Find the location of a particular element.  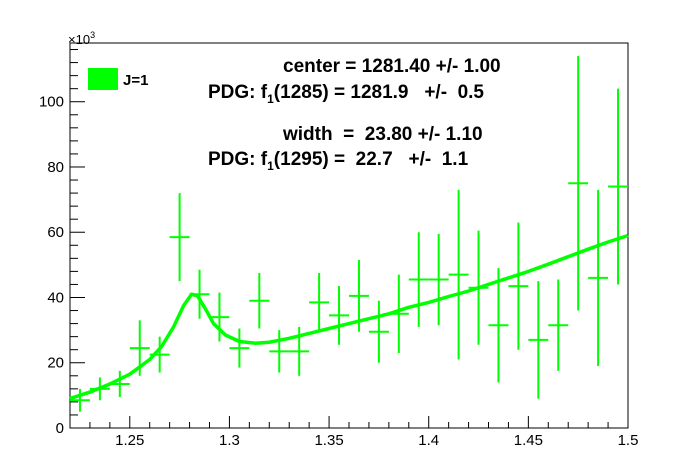

annotation-width: width = 23.80 +/- 1.10 is located at coordinates (382, 134).